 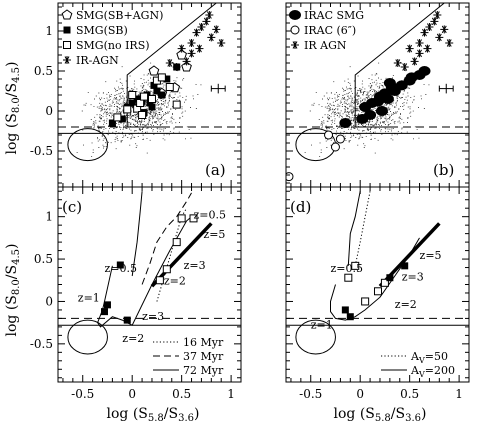 I want to click on redshift-label: z=1, so click(x=322, y=325).